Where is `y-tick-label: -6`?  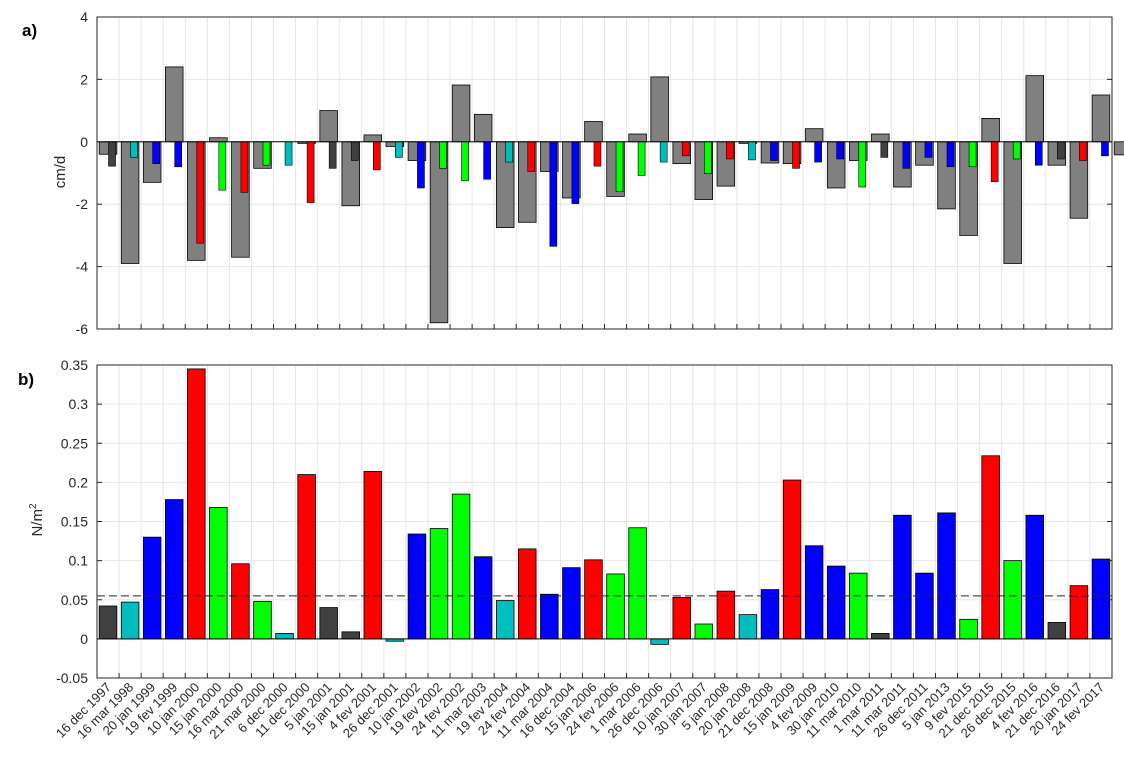 y-tick-label: -6 is located at coordinates (82, 329).